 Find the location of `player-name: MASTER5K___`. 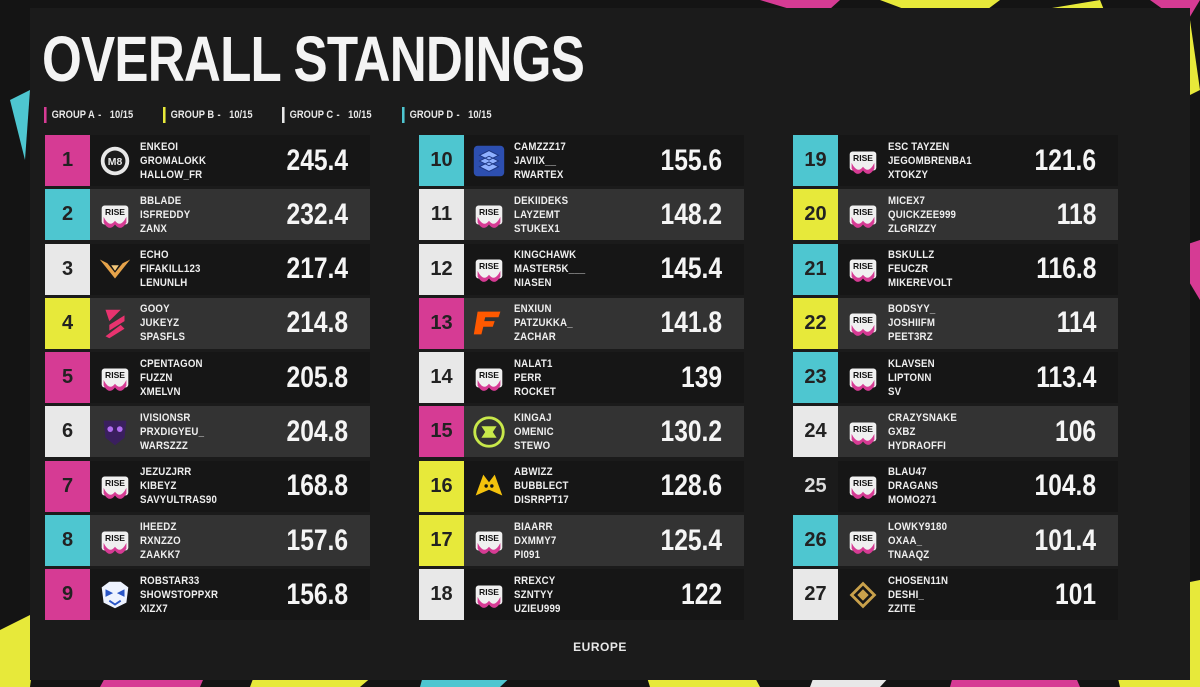

player-name: MASTER5K___ is located at coordinates (550, 269).